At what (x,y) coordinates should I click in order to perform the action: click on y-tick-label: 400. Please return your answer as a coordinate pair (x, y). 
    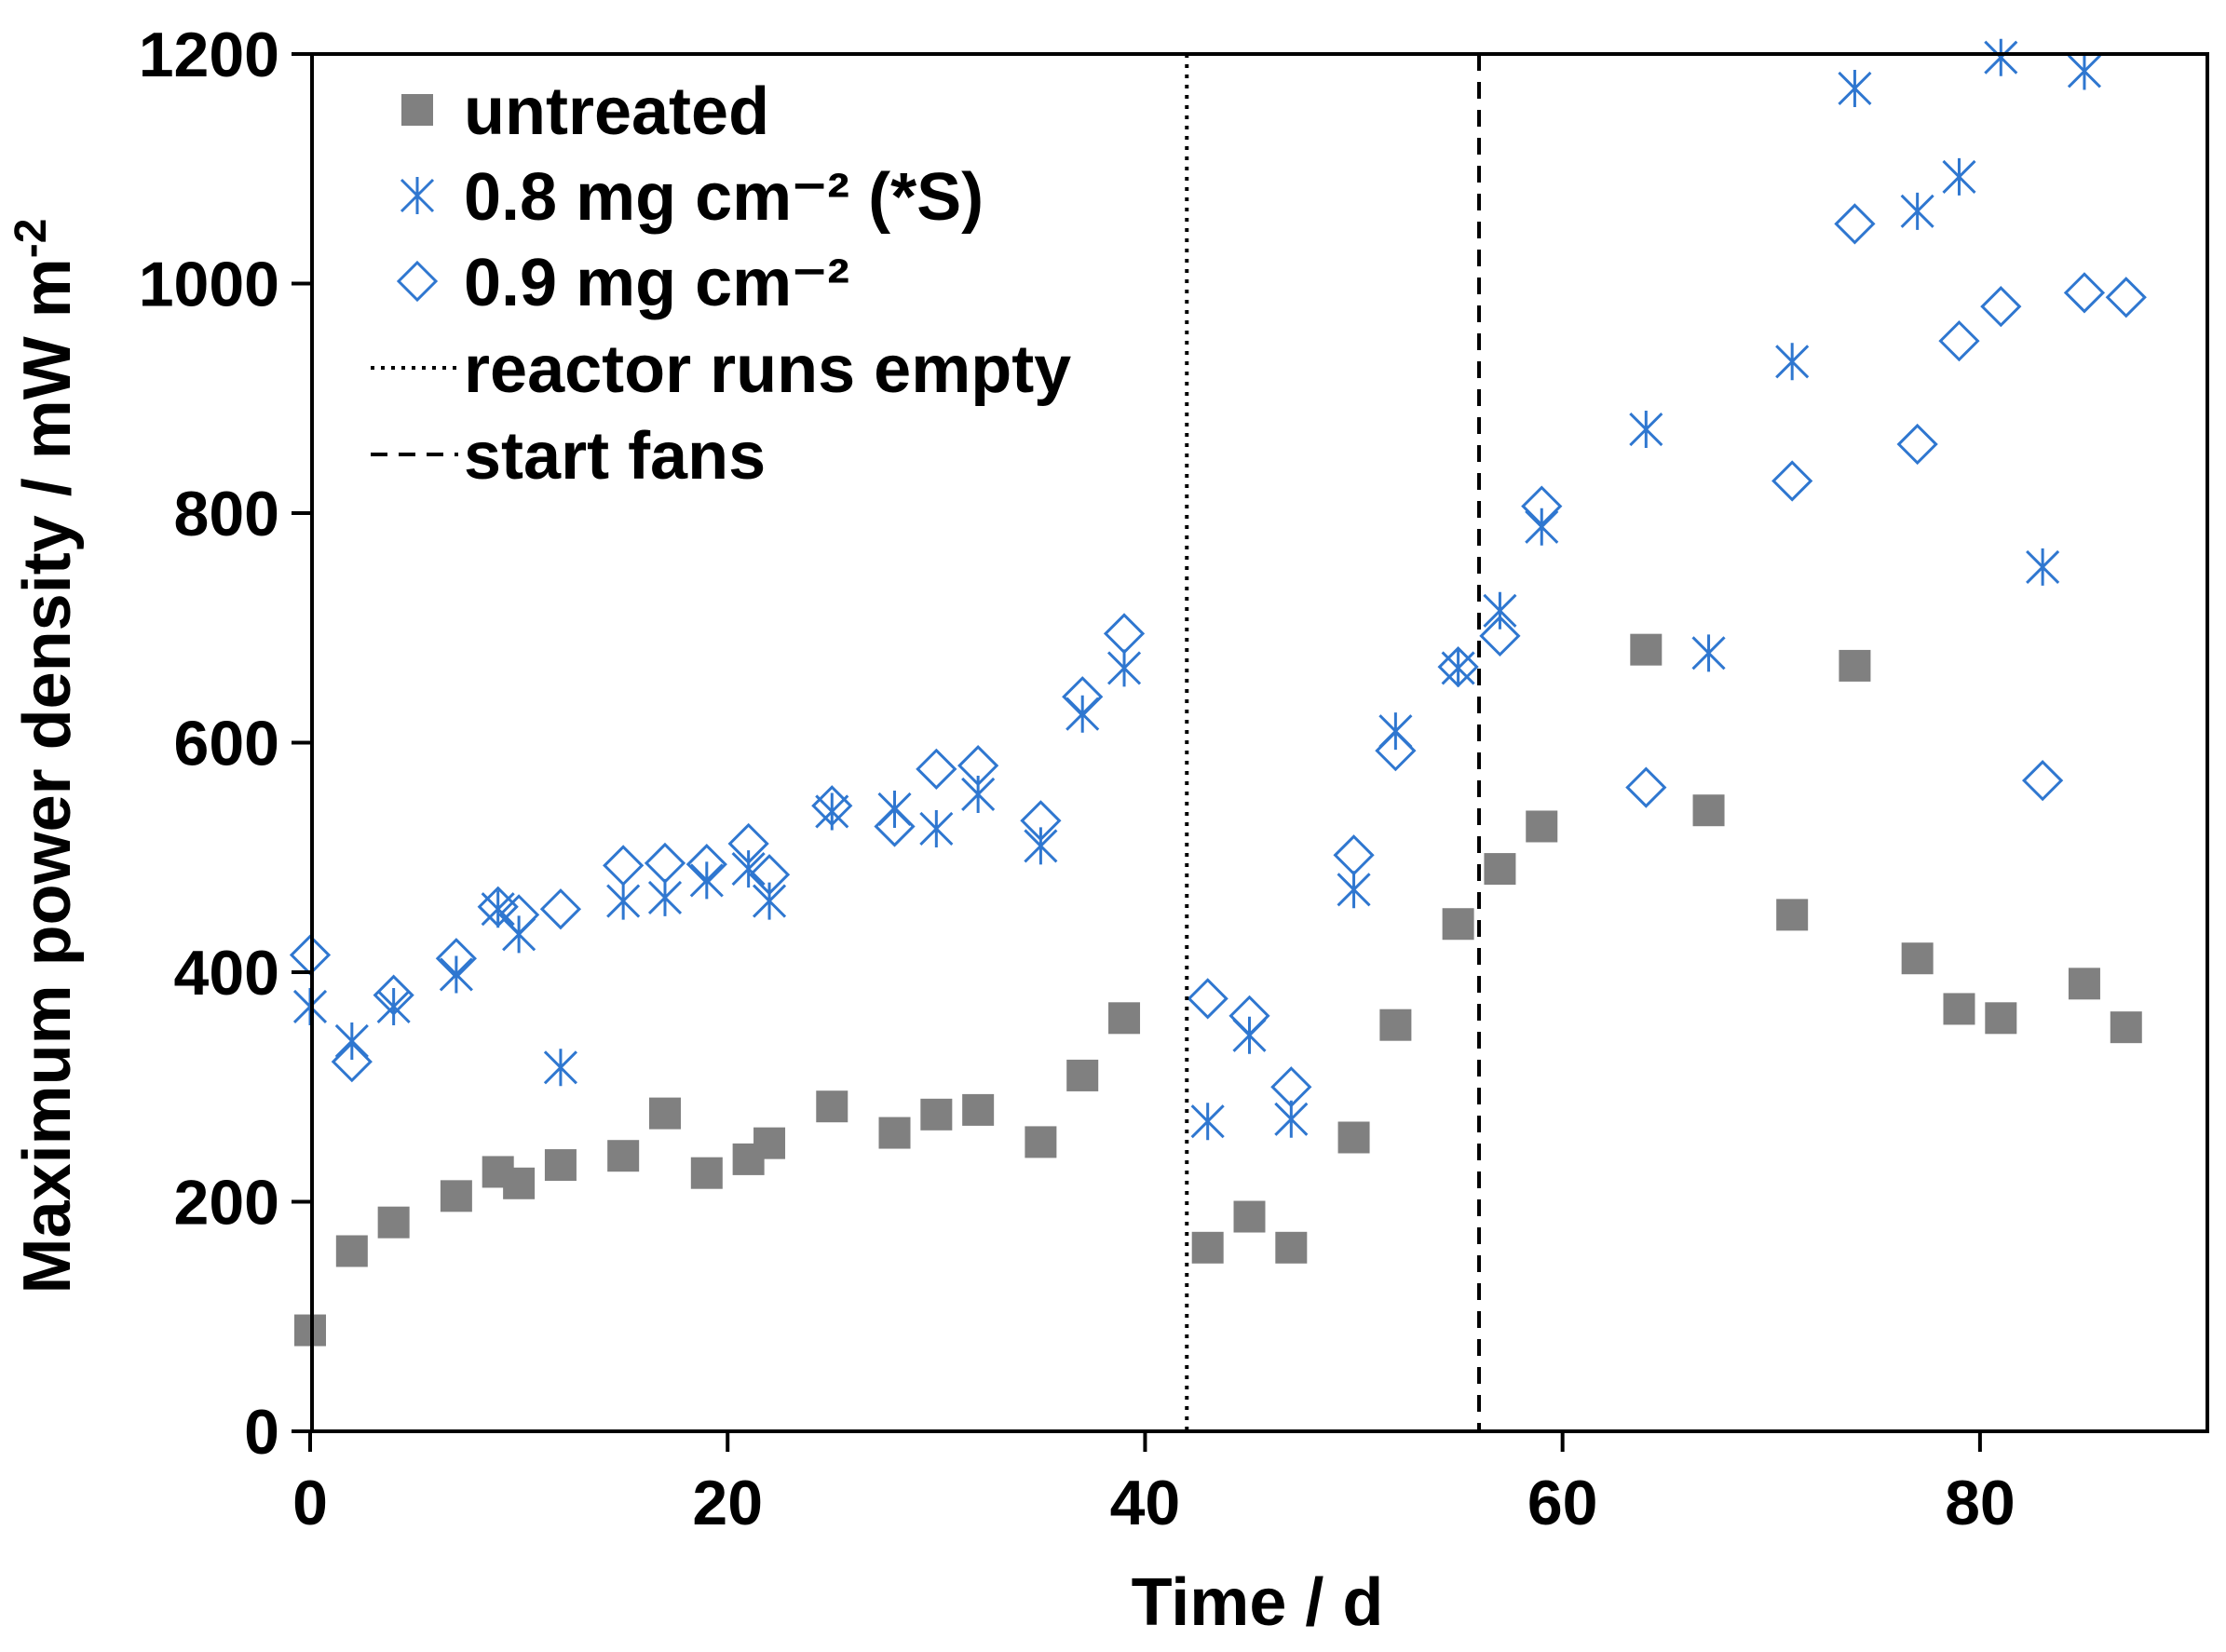
    Looking at the image, I should click on (226, 973).